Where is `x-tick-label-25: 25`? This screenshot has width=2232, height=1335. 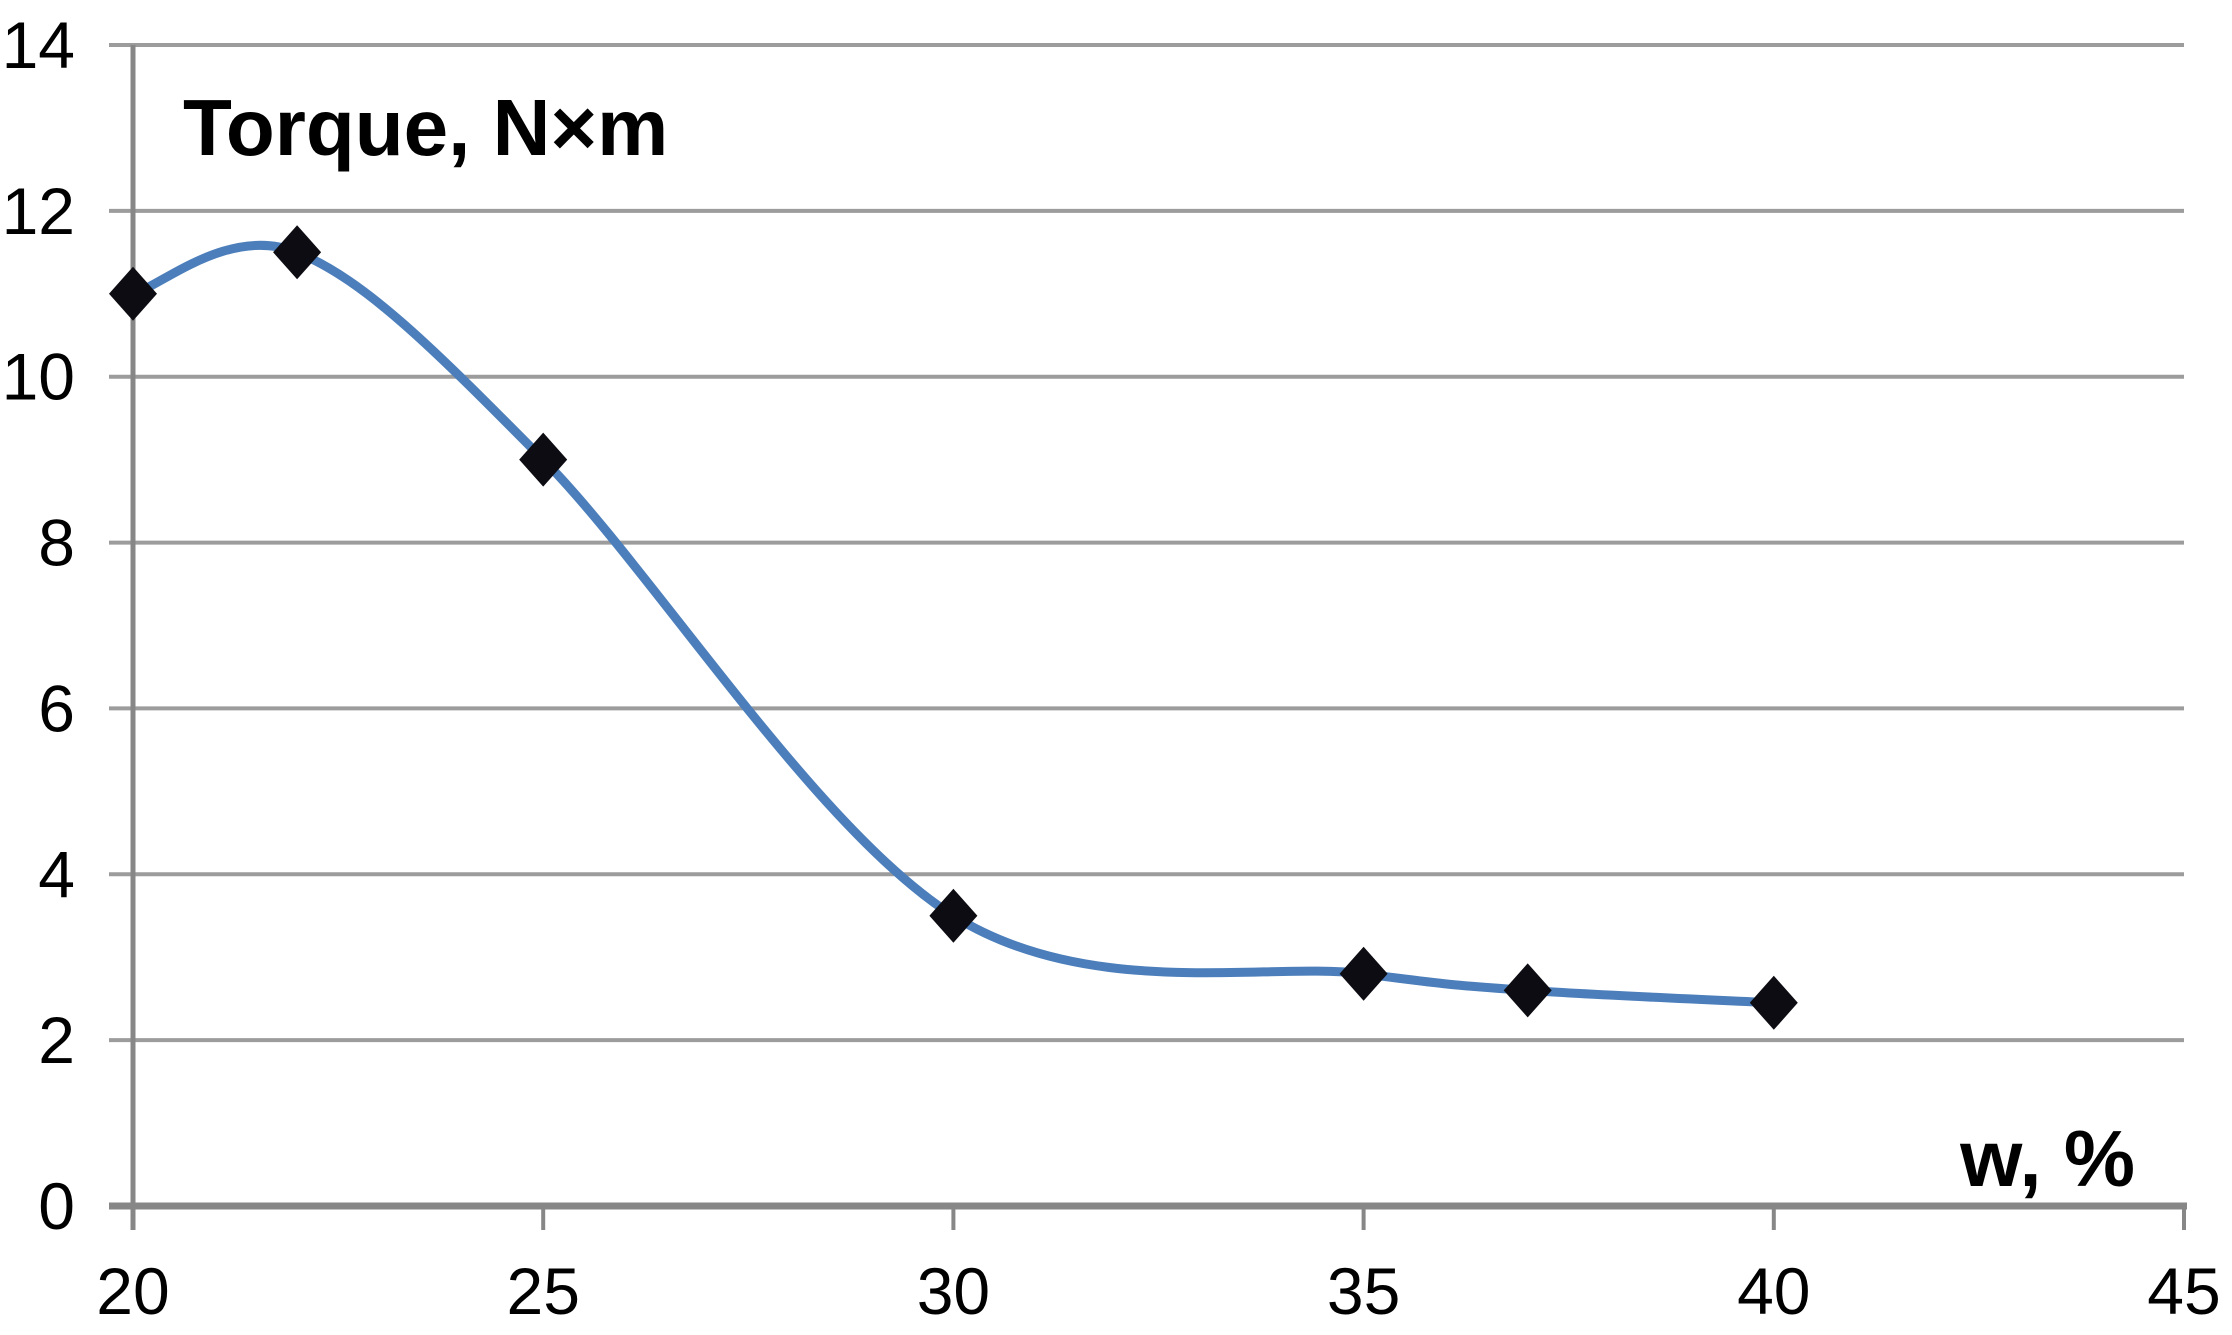
x-tick-label-25: 25 is located at coordinates (542, 1291).